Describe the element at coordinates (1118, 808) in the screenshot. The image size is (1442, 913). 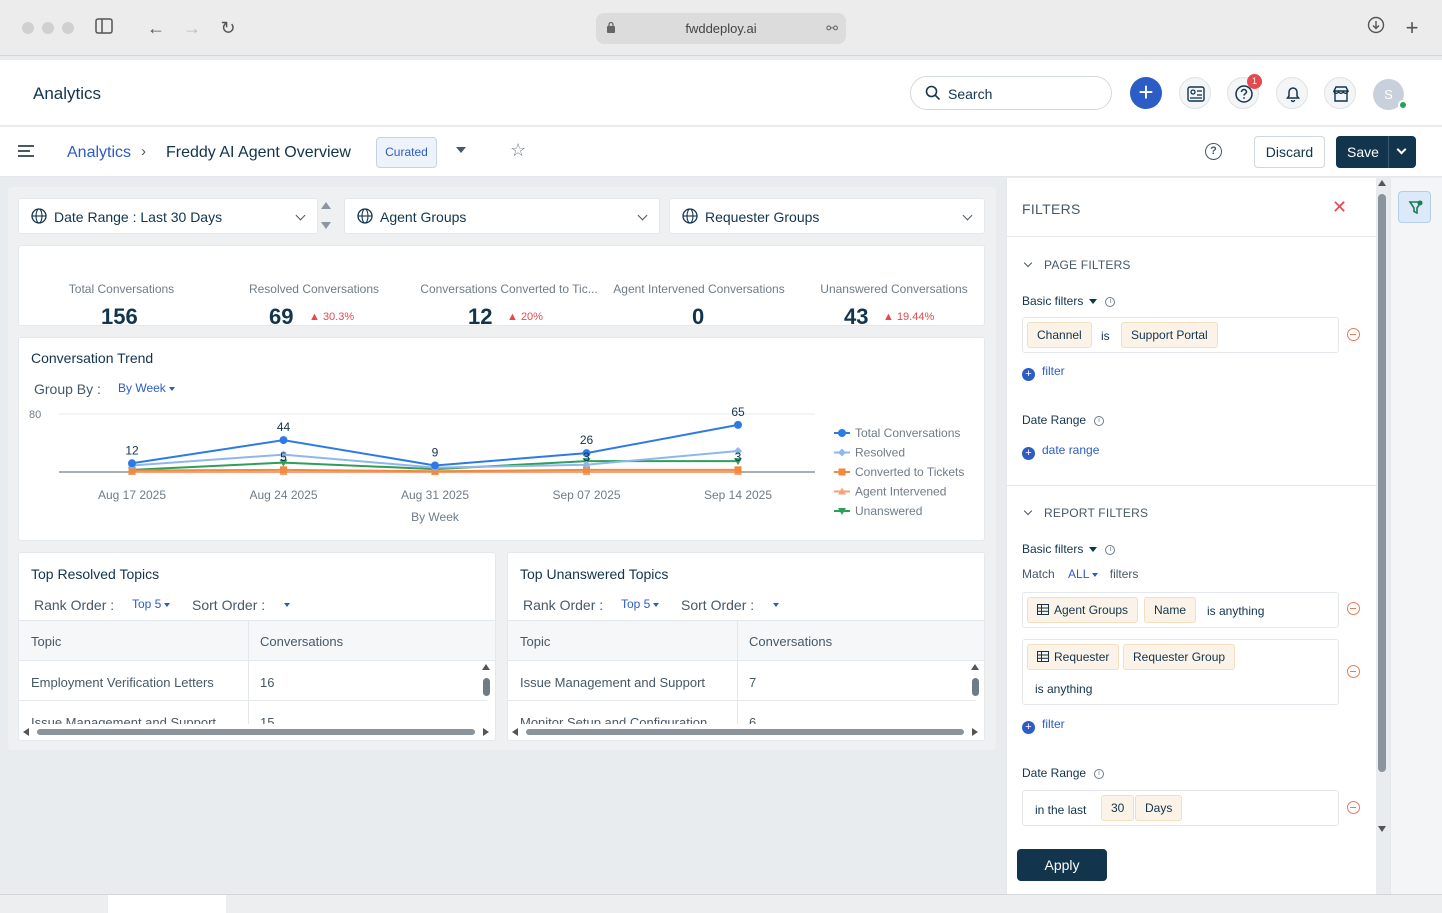
I see `date-number-chip: 30` at that location.